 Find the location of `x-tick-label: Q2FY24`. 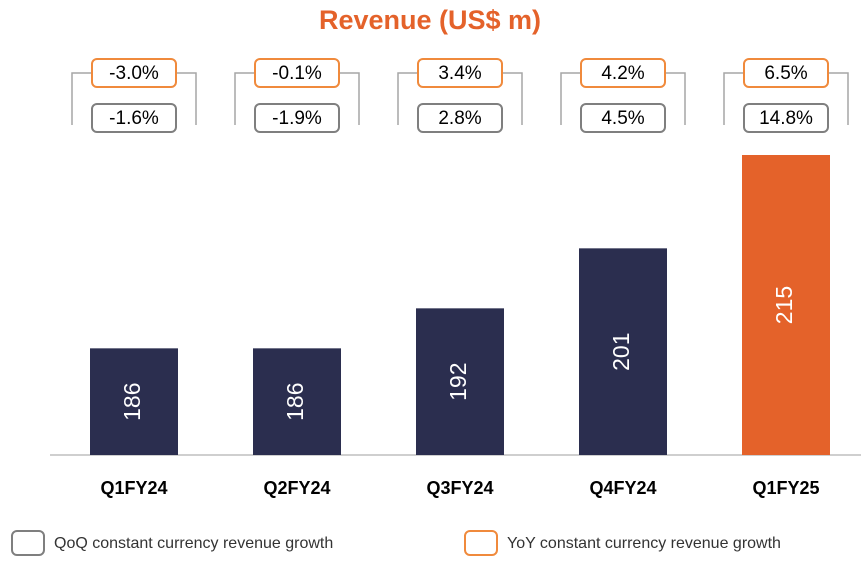

x-tick-label: Q2FY24 is located at coordinates (296, 488).